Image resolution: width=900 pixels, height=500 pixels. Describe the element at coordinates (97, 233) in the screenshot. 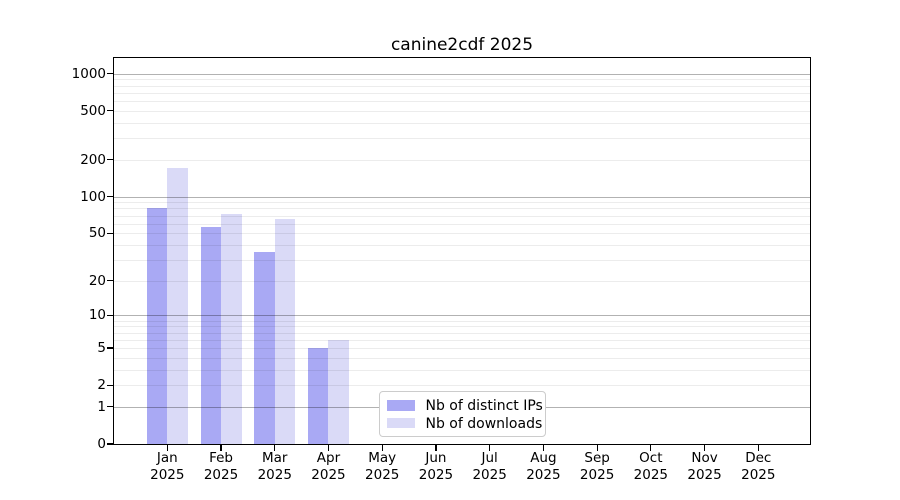

I see `y-tick-label: 50` at that location.